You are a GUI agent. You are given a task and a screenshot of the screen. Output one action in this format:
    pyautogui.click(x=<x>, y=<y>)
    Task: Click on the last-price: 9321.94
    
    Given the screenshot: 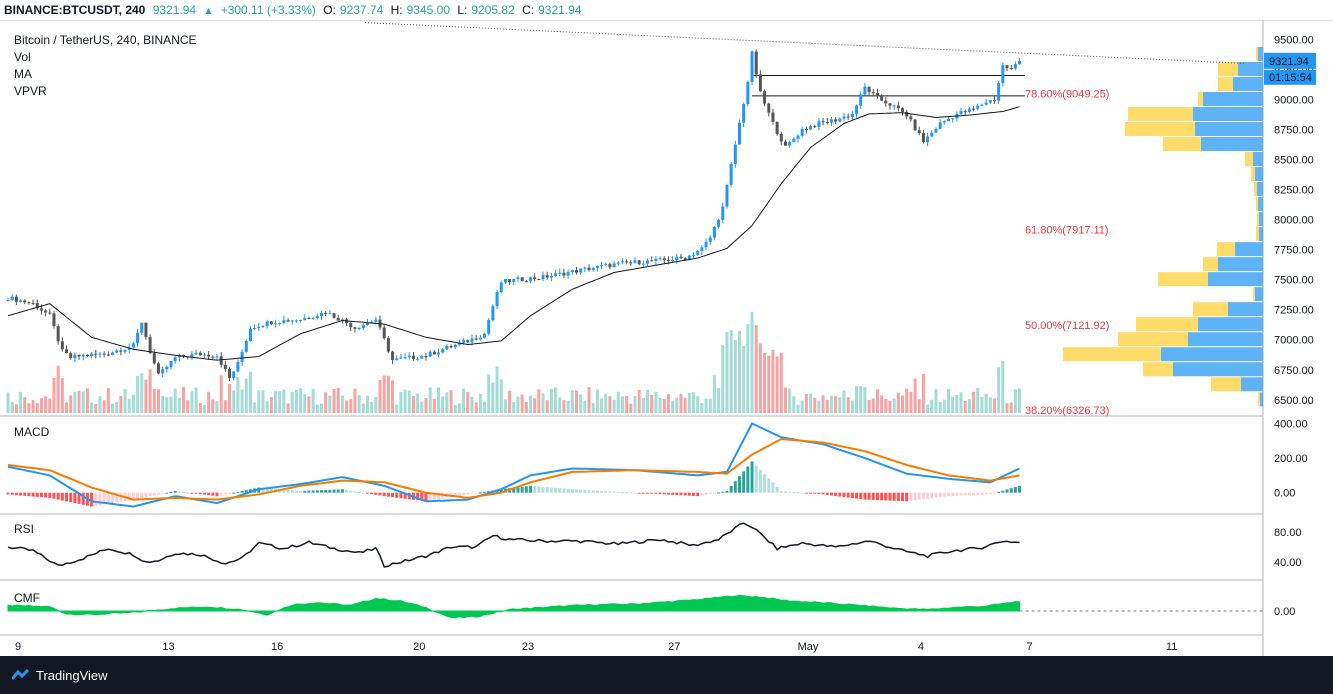 What is the action you would take?
    pyautogui.click(x=174, y=10)
    